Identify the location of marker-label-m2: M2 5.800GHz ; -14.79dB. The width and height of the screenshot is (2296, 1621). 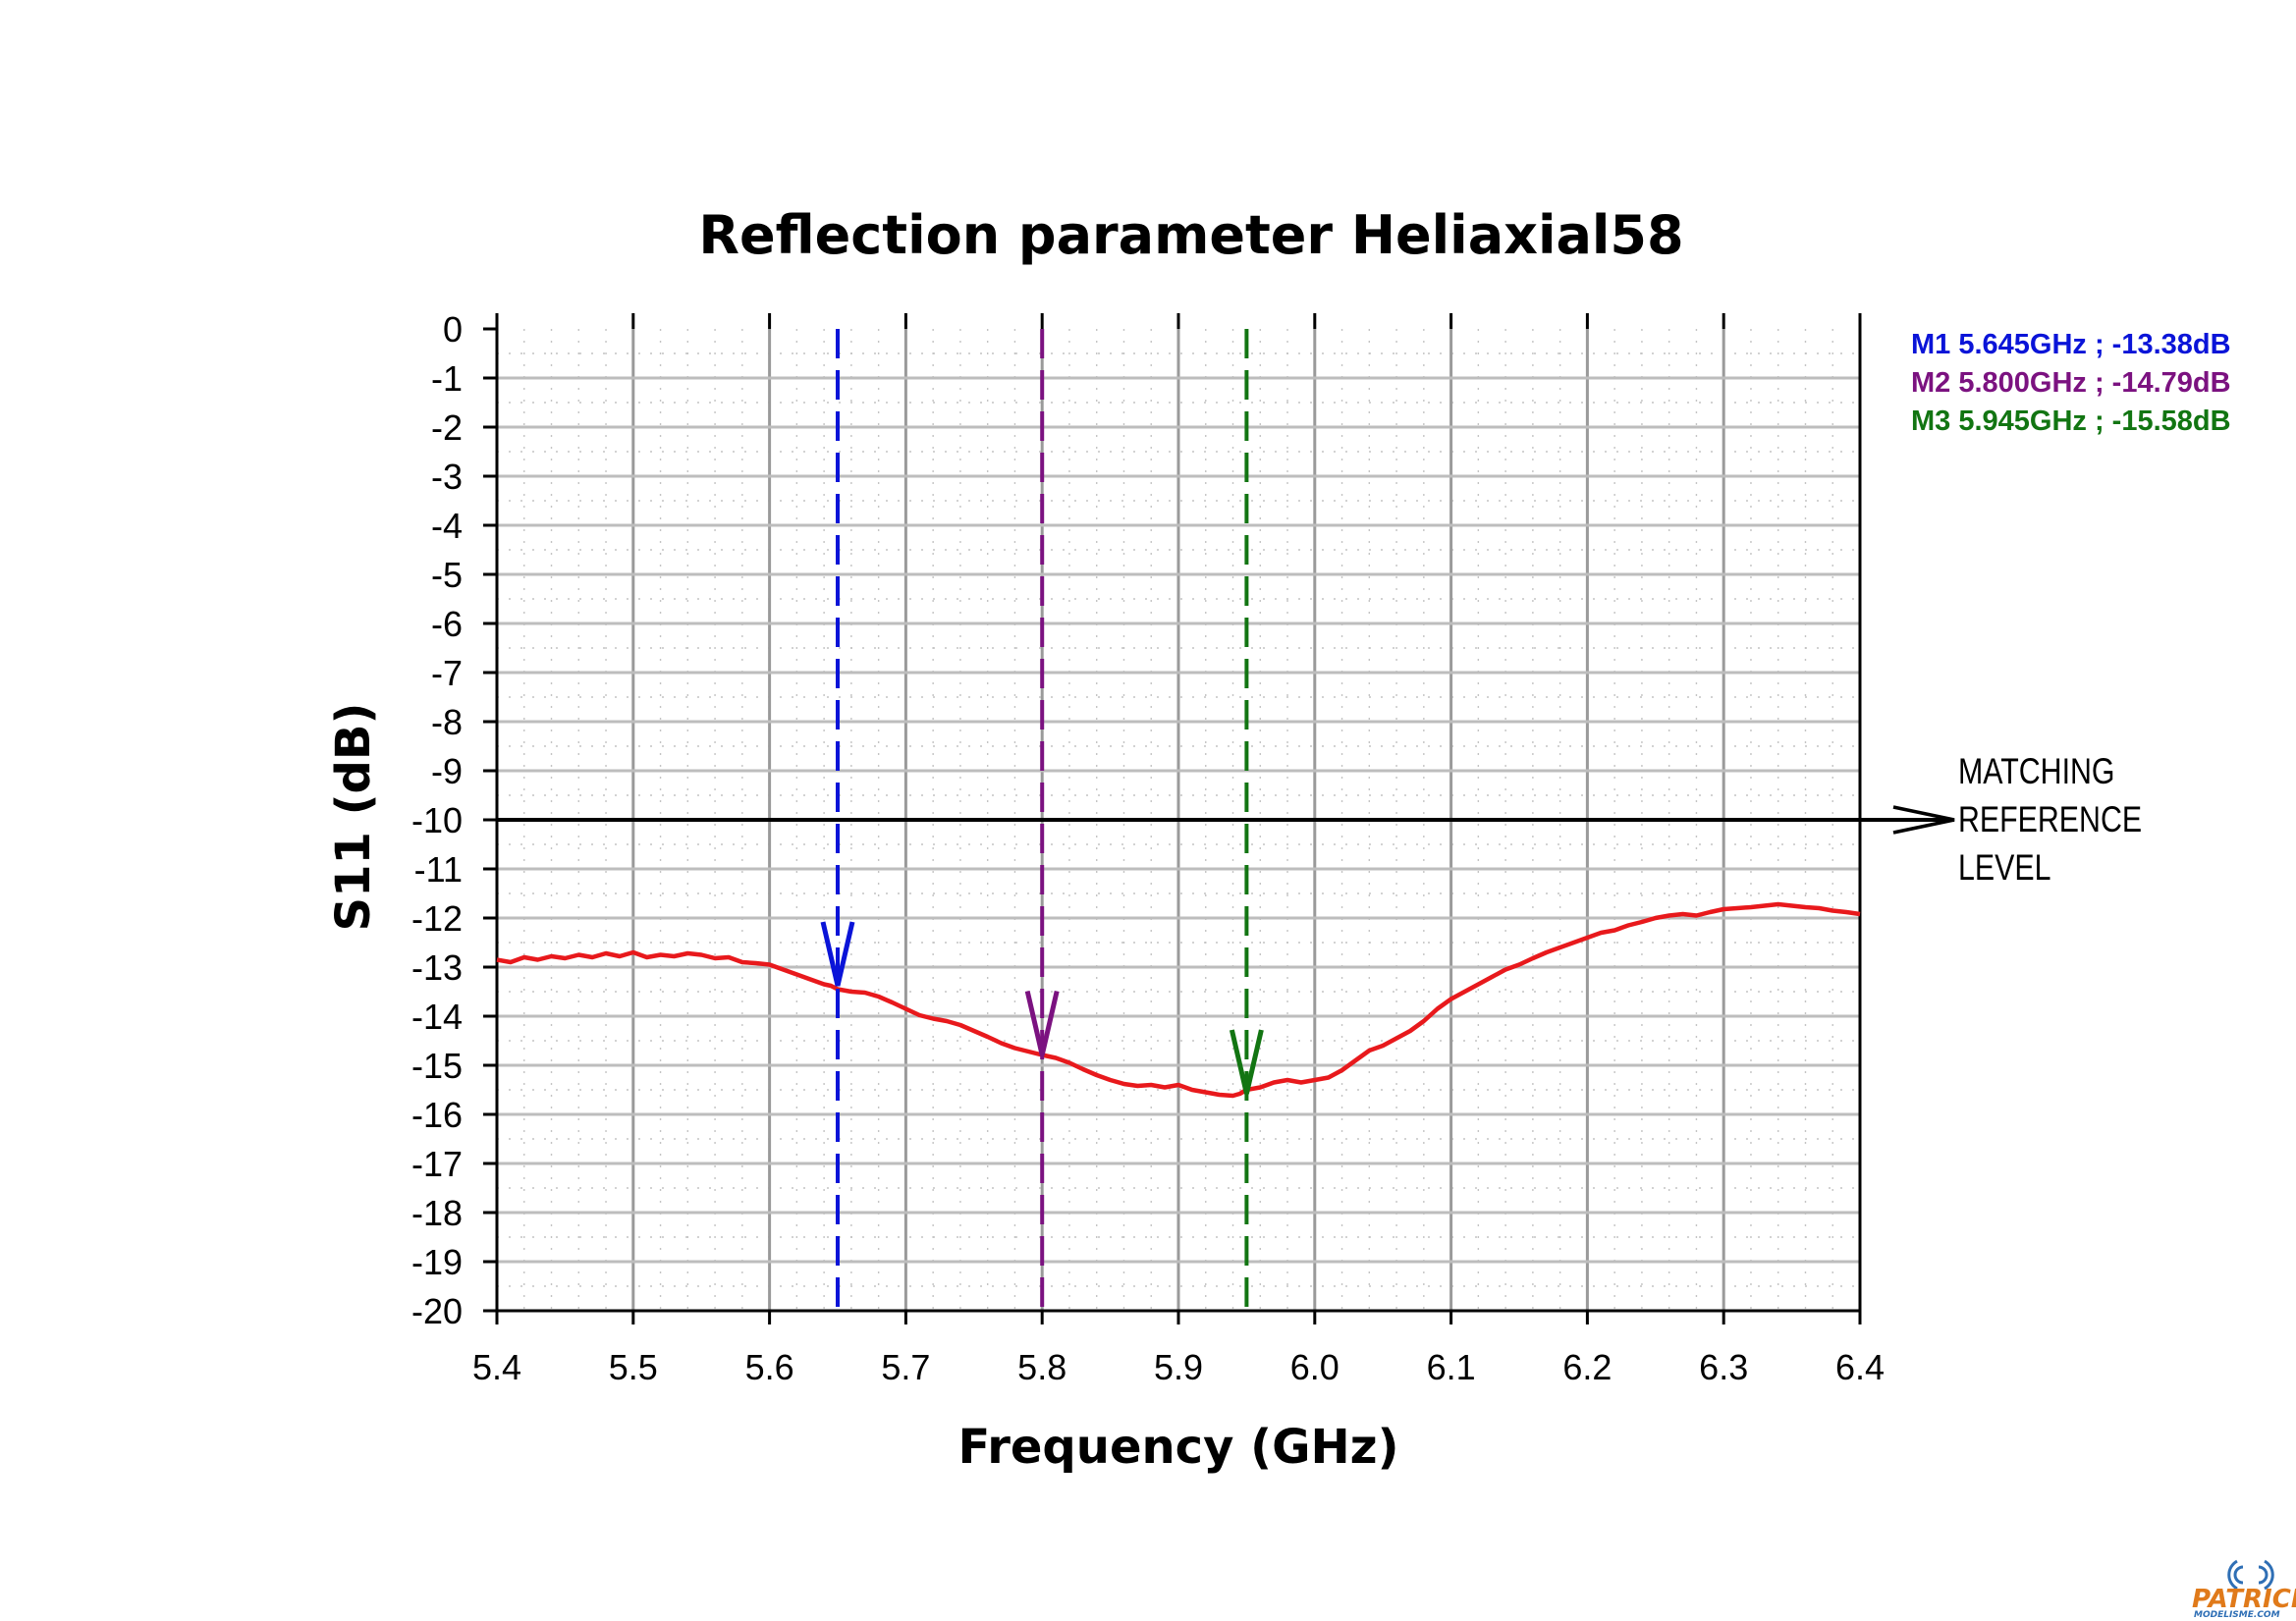
(2071, 383).